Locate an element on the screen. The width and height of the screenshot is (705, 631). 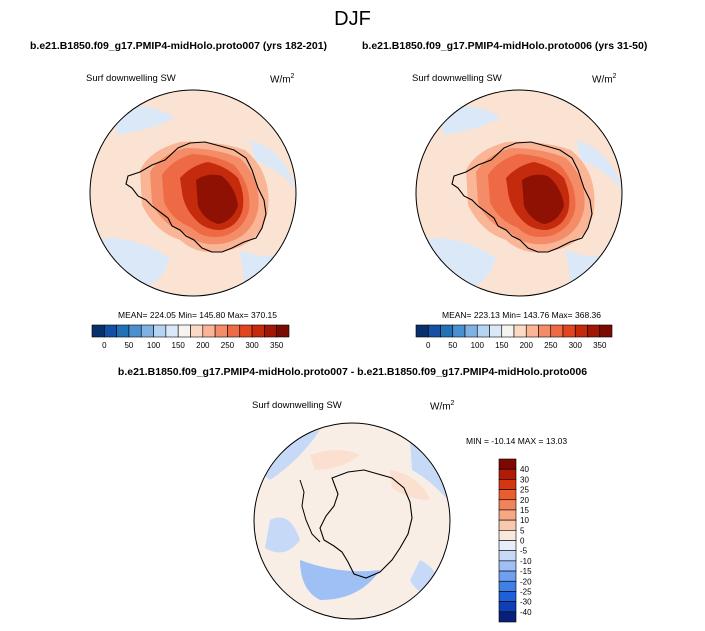
panel2-colorbar-tick-label: 100 is located at coordinates (478, 345).